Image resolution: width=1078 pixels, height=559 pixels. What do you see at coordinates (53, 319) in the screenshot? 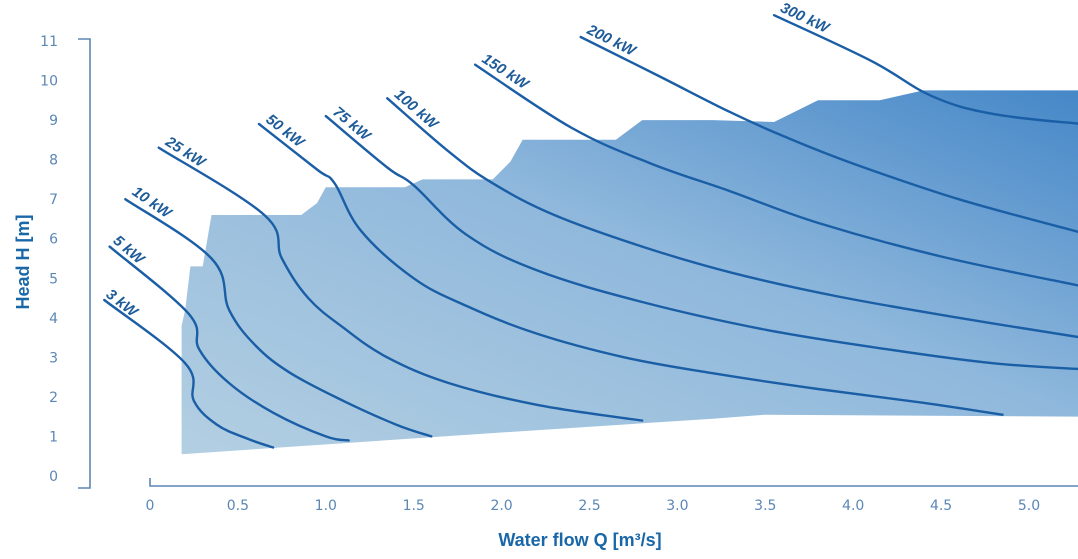
I see `y-tick-label: 4` at bounding box center [53, 319].